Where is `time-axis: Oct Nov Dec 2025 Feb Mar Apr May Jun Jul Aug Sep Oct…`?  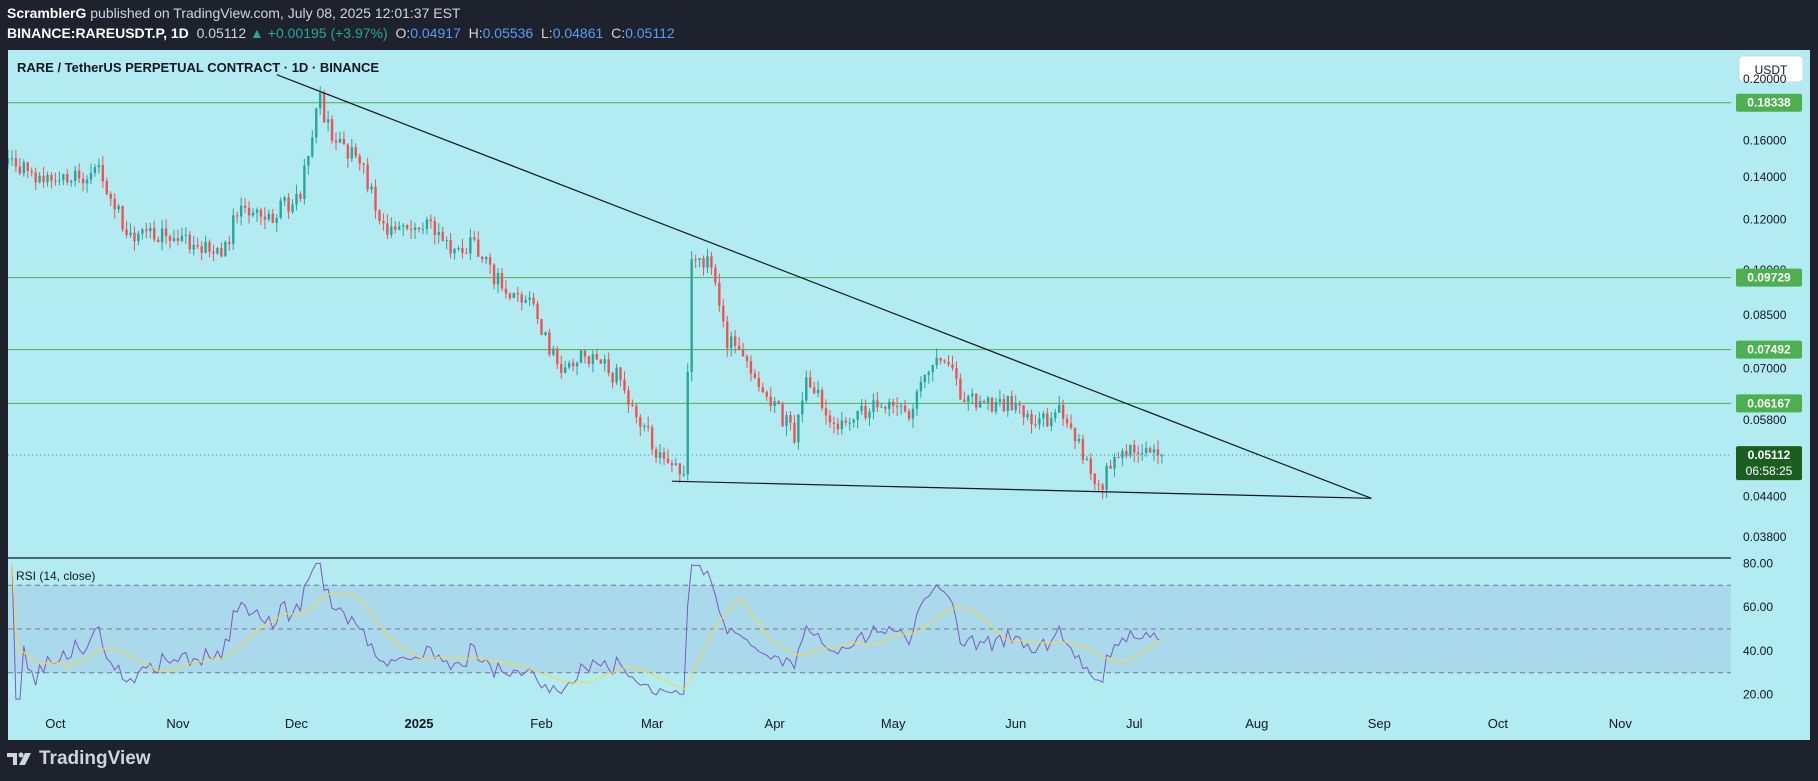 time-axis: Oct Nov Dec 2025 Feb Mar Apr May Jun Jul Aug Sep Oct… is located at coordinates (838, 723).